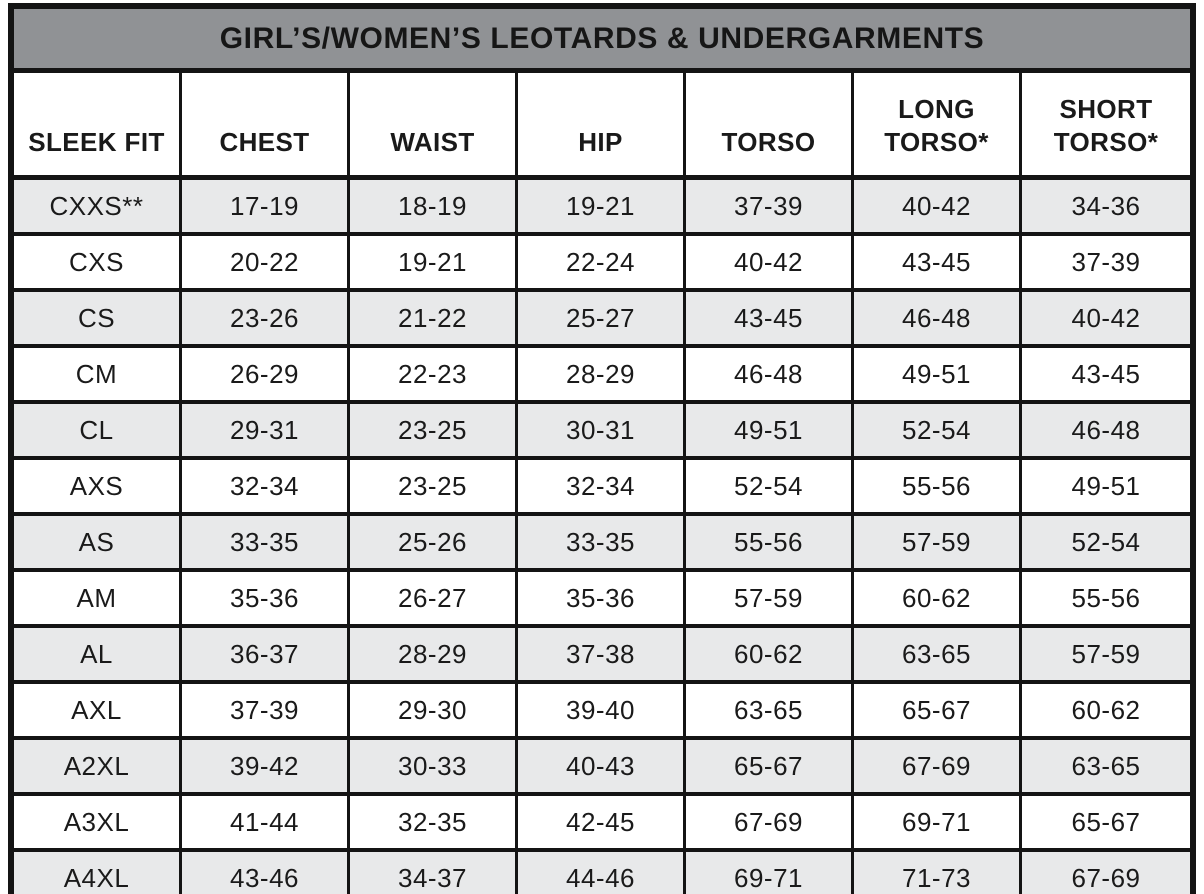 The width and height of the screenshot is (1204, 894). Describe the element at coordinates (98, 376) in the screenshot. I see `row-size-label: CM` at that location.